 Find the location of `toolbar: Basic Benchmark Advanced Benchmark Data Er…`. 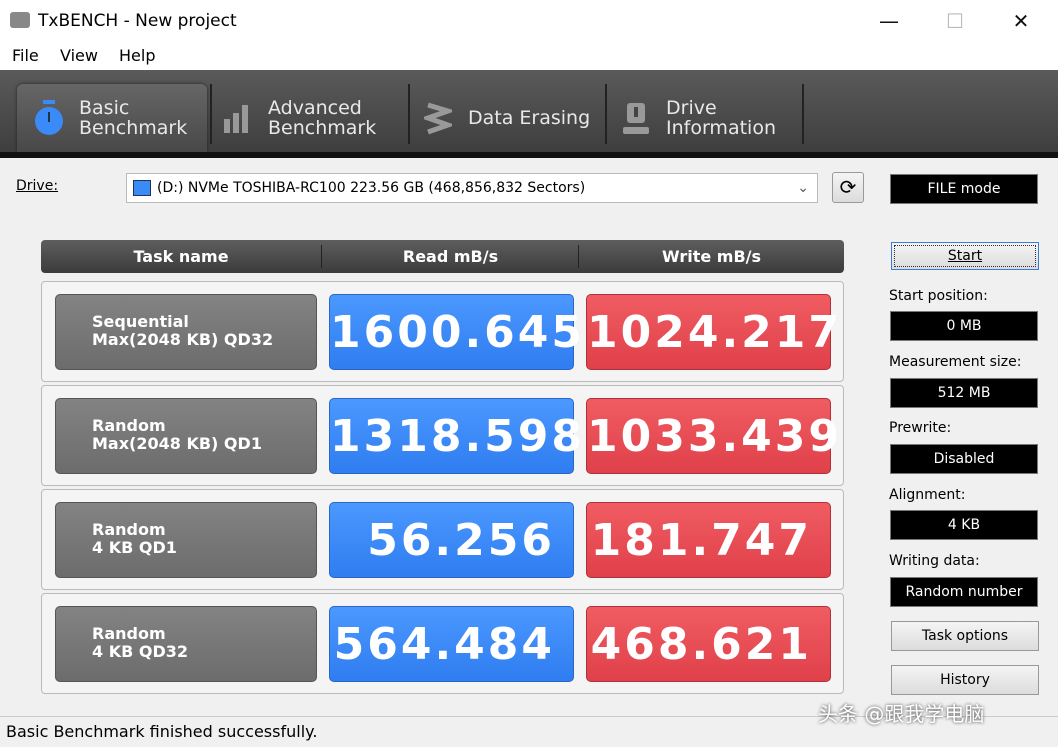

toolbar: Basic Benchmark Advanced Benchmark Data Er… is located at coordinates (529, 111).